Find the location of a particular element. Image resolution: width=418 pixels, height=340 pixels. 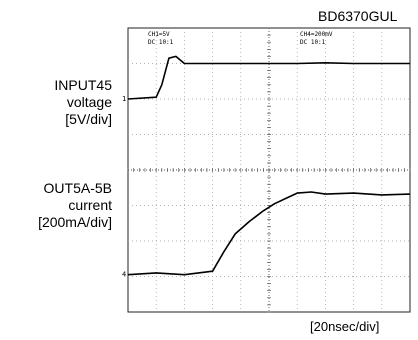

channel1-label: INPUT45 voltage [5V/div] is located at coordinates (56, 102).